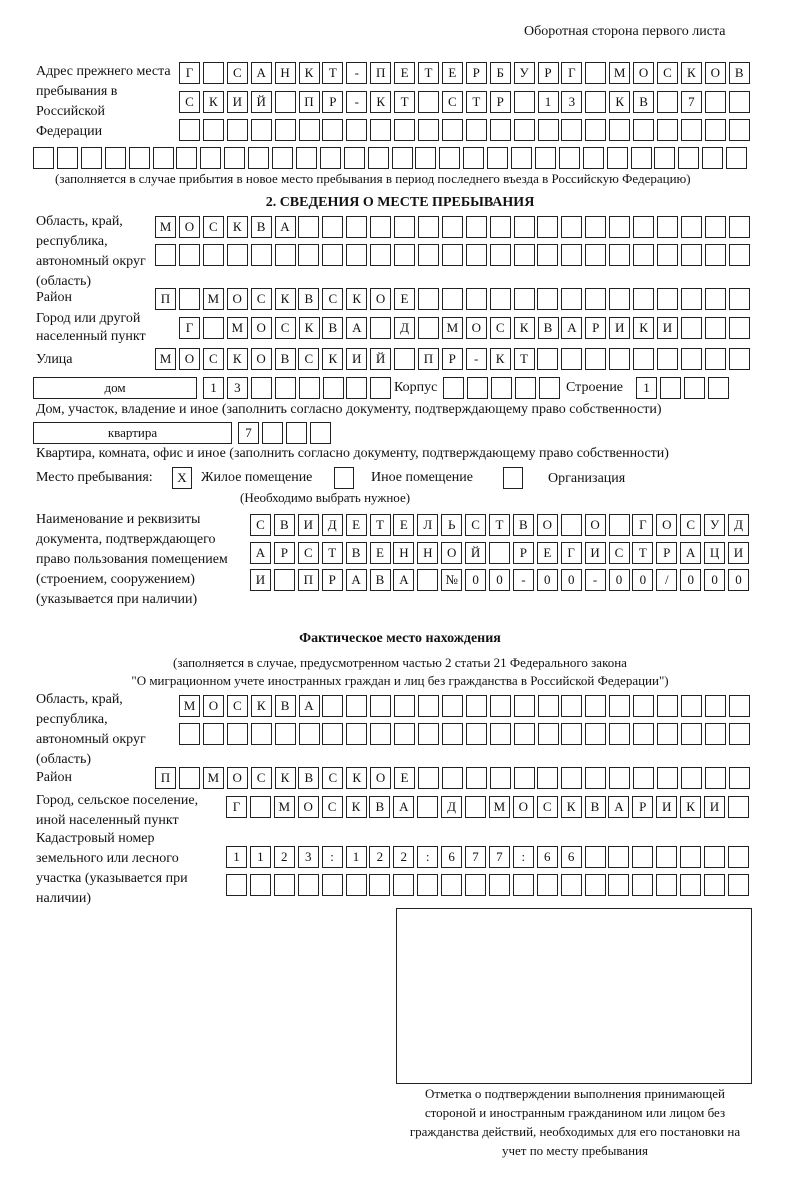  Describe the element at coordinates (182, 478) in the screenshot. I see `stay-option-residential-checkbox: X` at that location.